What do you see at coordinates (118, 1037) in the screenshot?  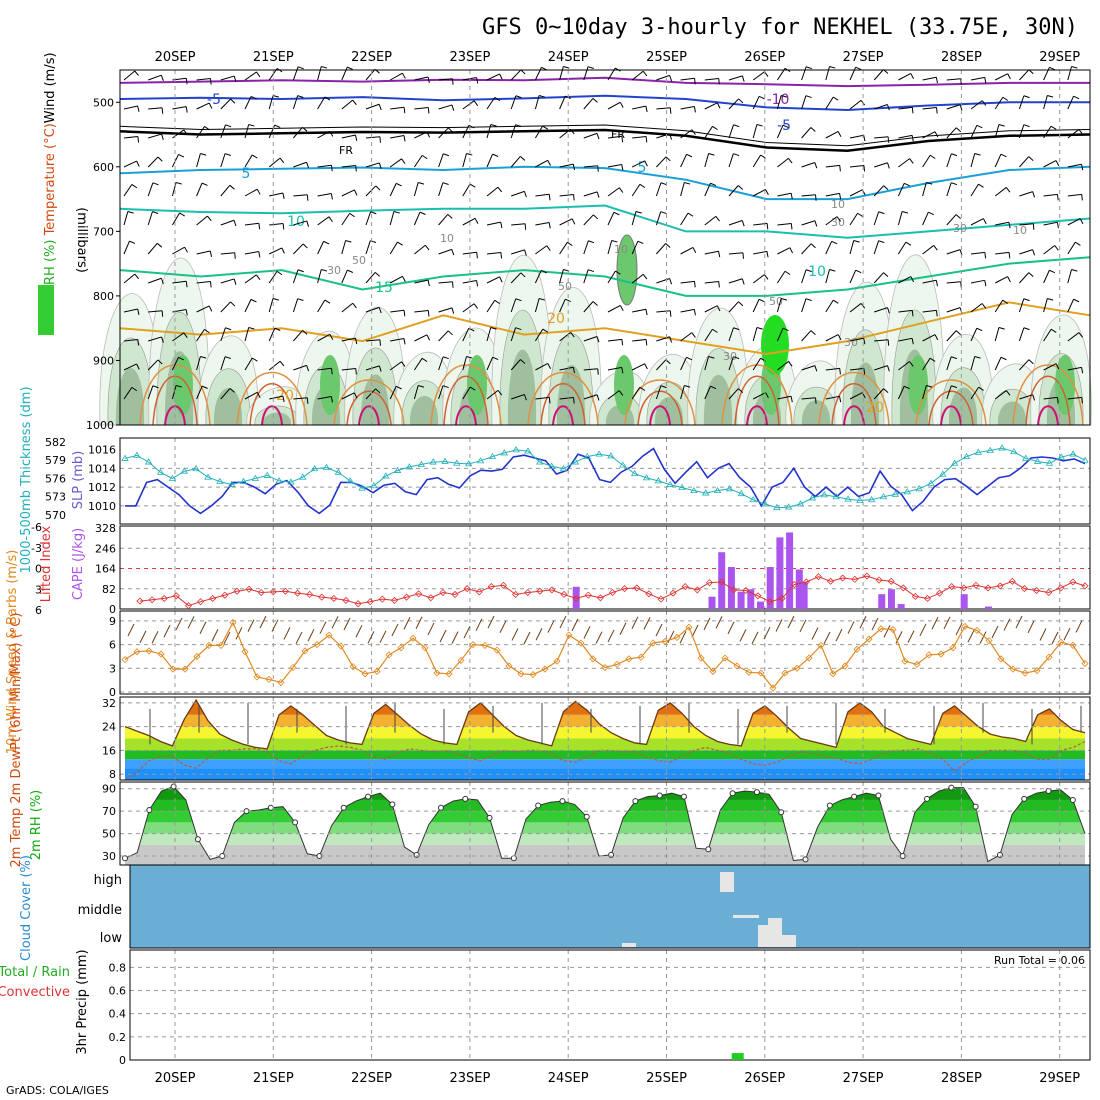 I see `precip-tick-label: 0.2` at bounding box center [118, 1037].